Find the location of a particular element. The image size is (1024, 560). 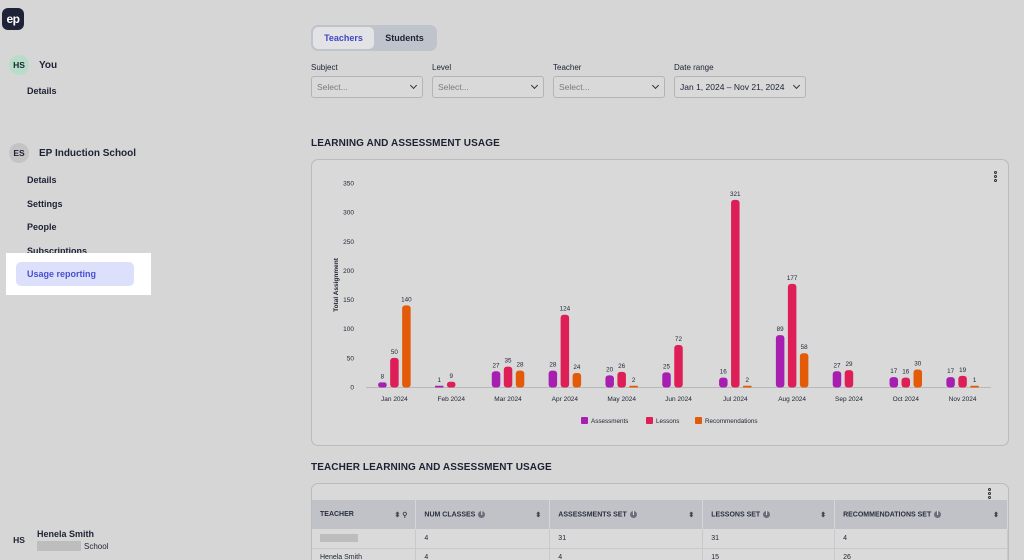

col-lessons-label: LESSONS SET is located at coordinates (736, 515).